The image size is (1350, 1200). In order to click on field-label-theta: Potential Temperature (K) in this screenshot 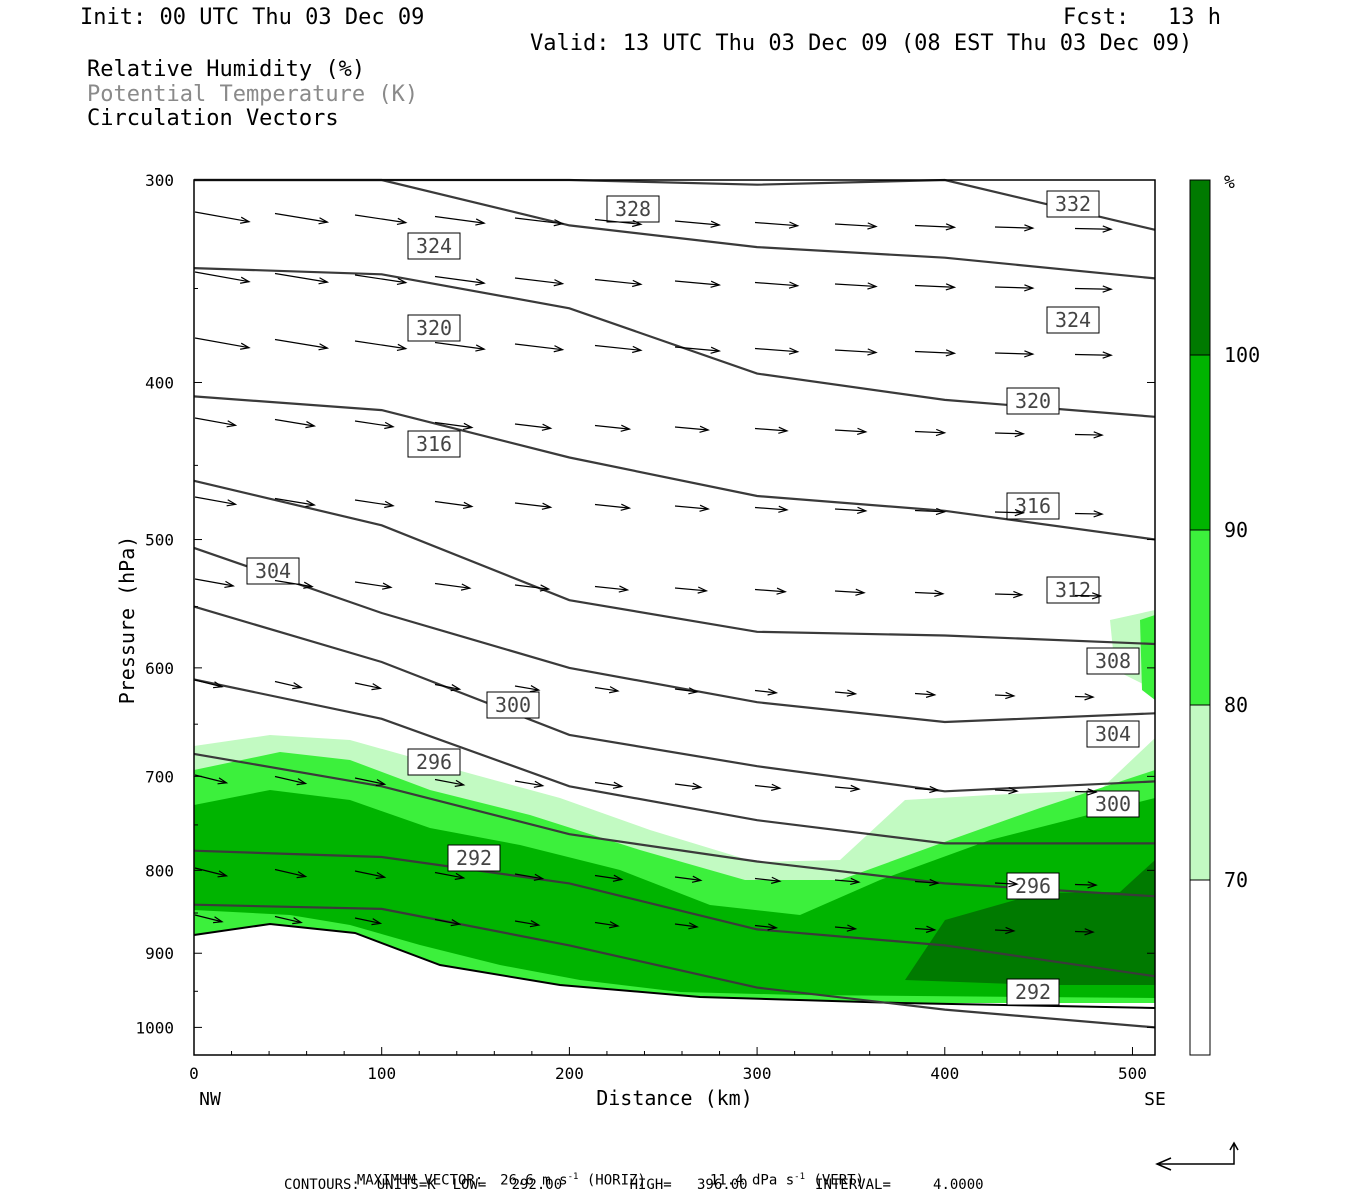, I will do `click(253, 94)`.